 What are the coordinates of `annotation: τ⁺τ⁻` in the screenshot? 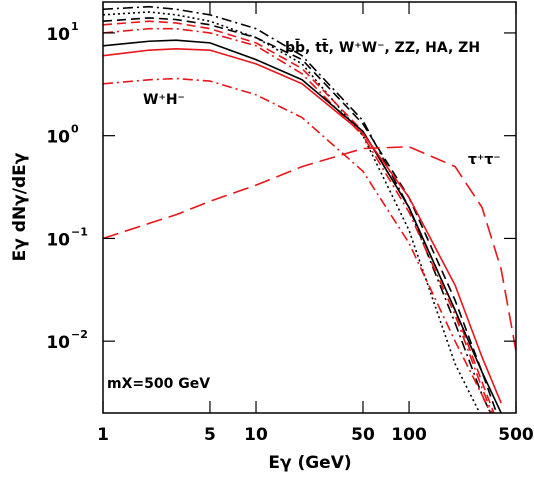 It's located at (484, 160).